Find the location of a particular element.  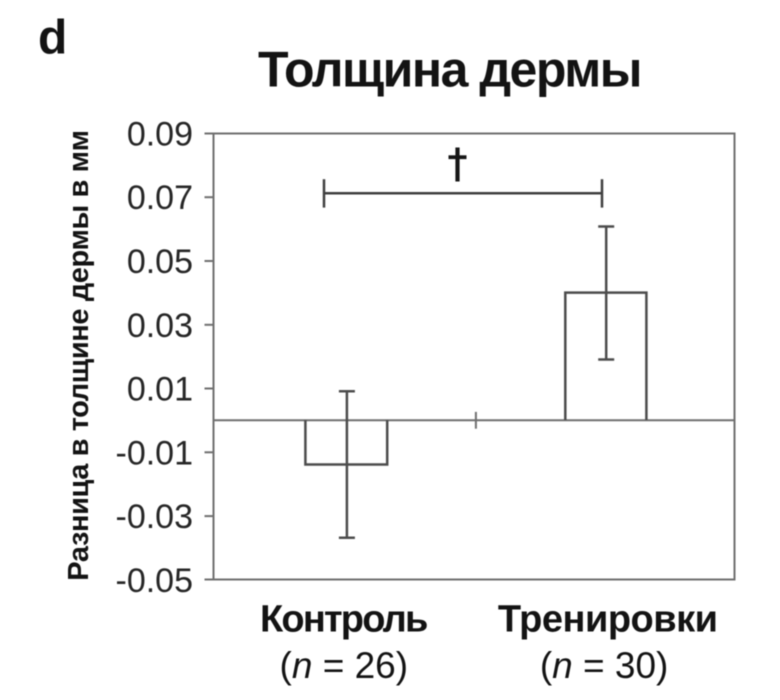

svg-text: (n = 26) is located at coordinates (344, 665).